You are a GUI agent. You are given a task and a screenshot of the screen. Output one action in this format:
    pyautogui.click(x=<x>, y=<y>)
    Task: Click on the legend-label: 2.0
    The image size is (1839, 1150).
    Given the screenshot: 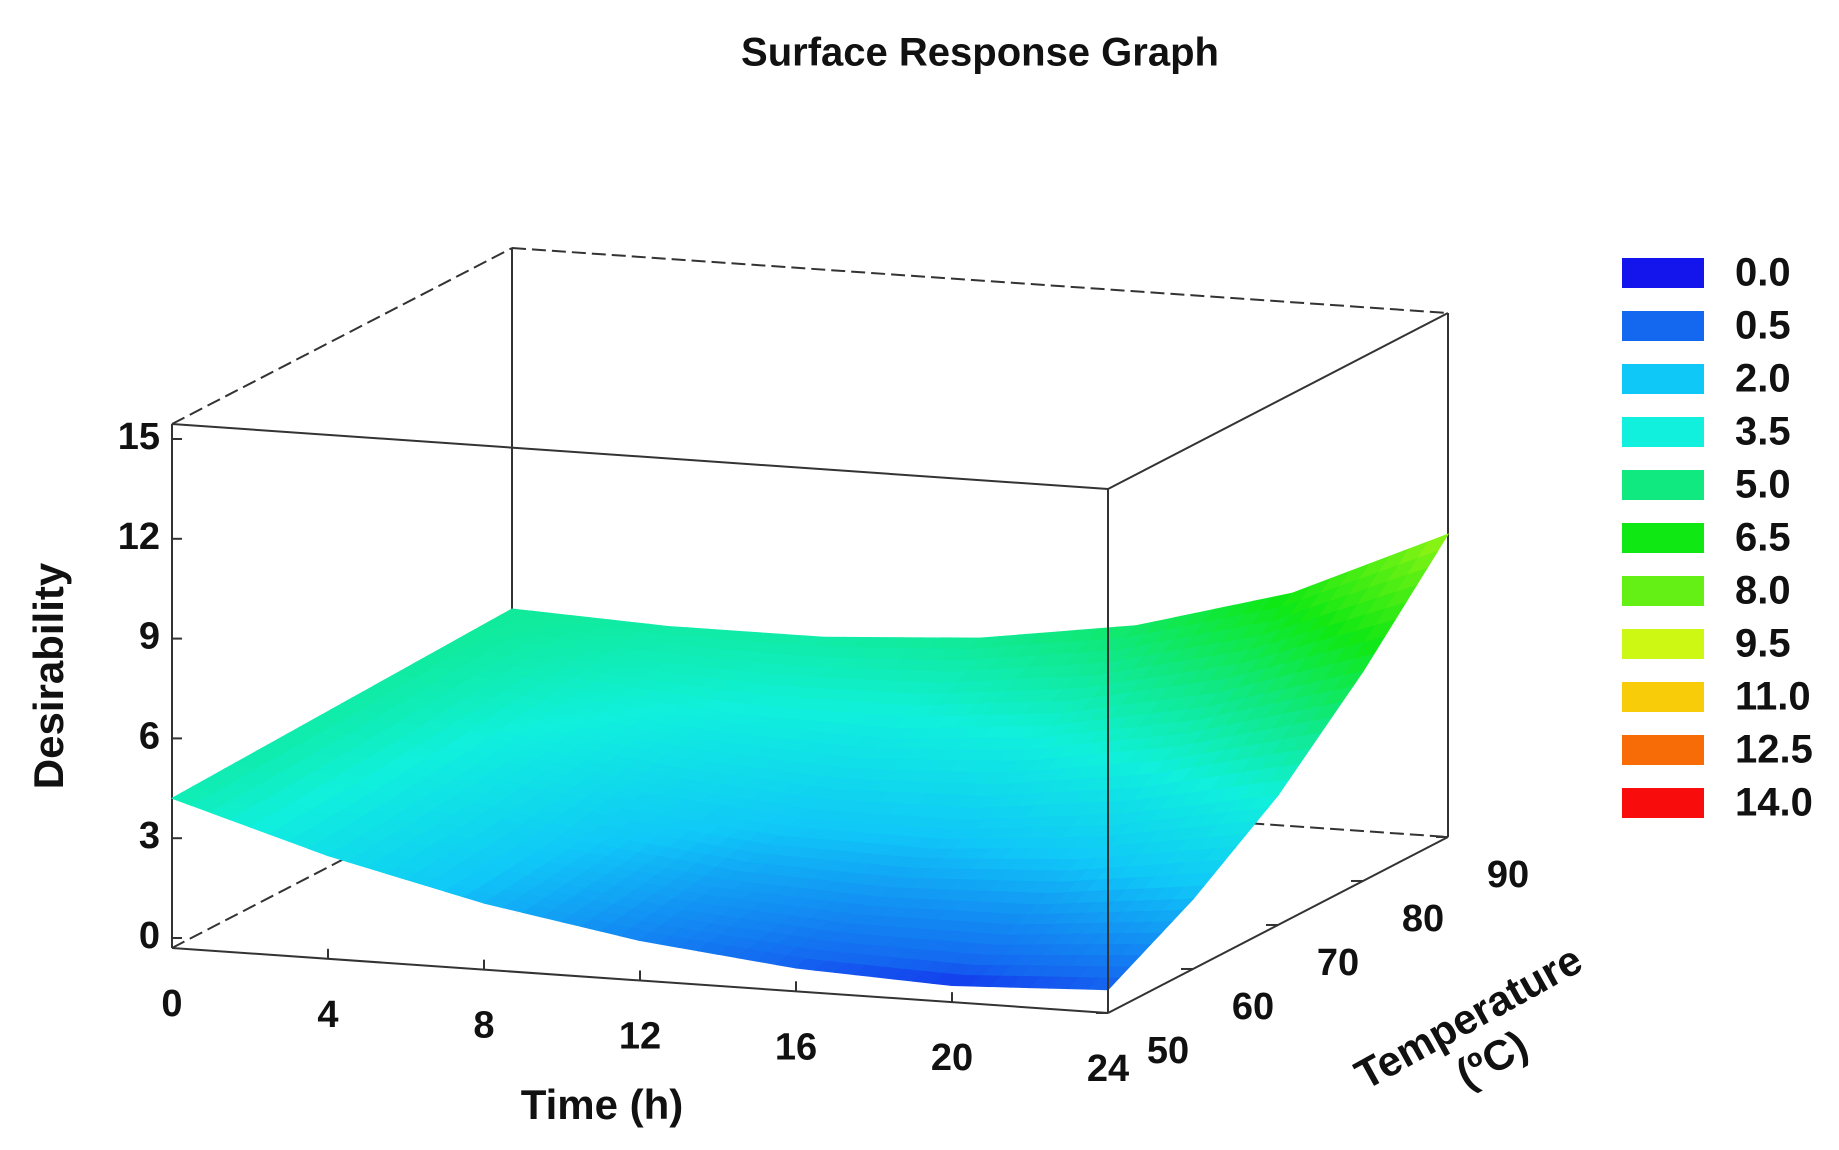 What is the action you would take?
    pyautogui.click(x=1763, y=379)
    